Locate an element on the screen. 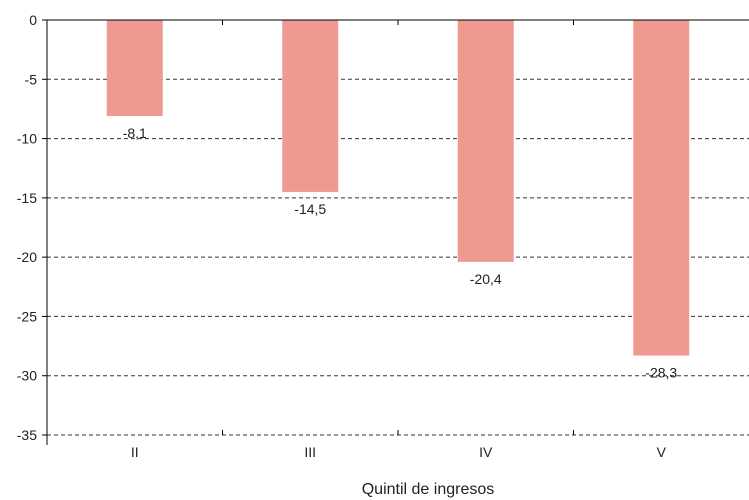  data-label: -20,4 is located at coordinates (486, 279).